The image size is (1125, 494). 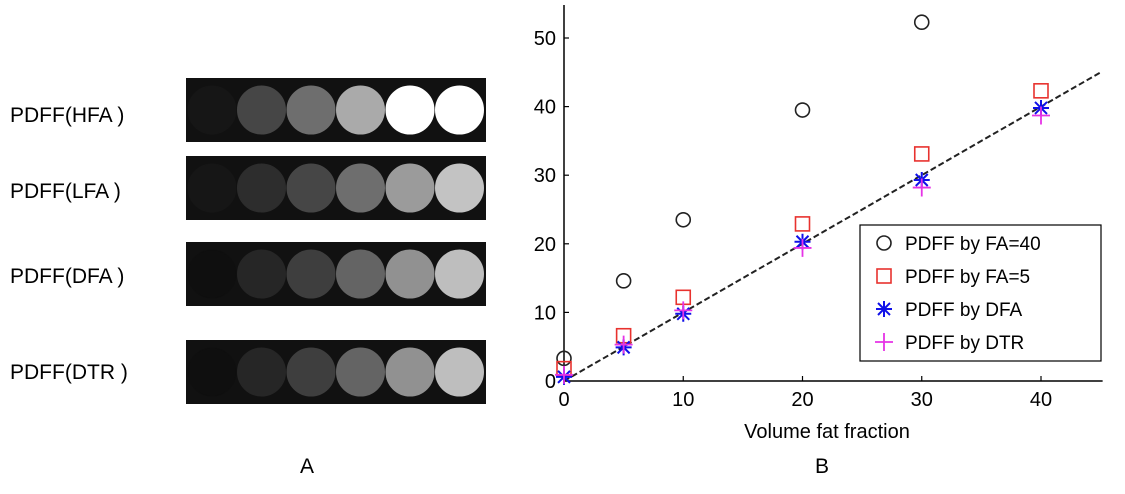 What do you see at coordinates (65, 191) in the screenshot?
I see `row-label-lfa: PDFF(LFA )` at bounding box center [65, 191].